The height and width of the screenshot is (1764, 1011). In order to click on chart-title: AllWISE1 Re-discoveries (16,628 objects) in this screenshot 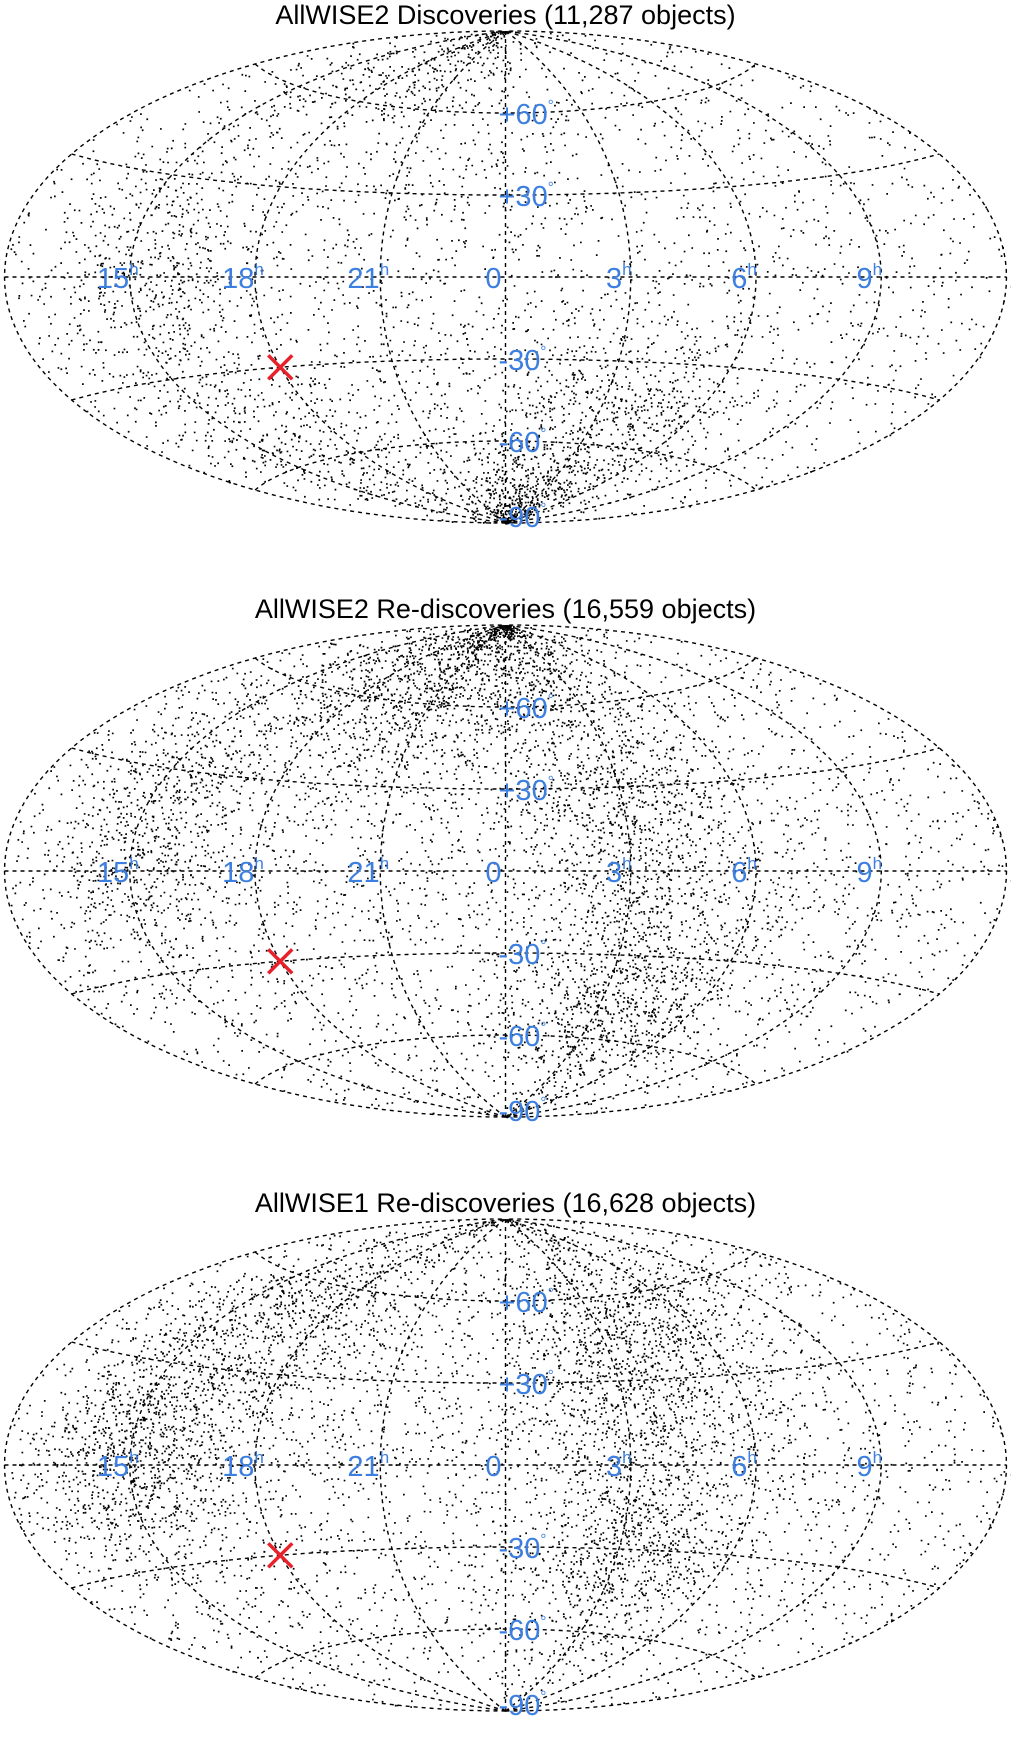, I will do `click(505, 1203)`.